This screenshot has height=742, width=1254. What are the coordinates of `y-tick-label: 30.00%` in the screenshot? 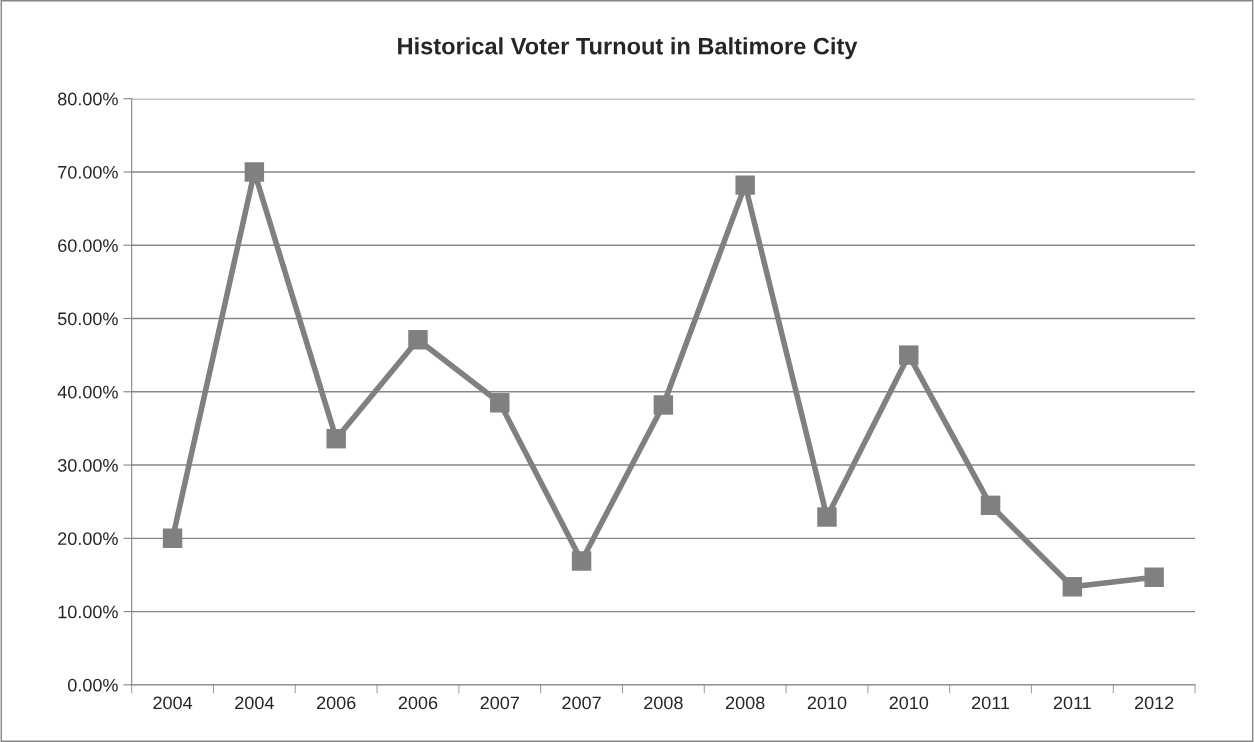 It's located at (87, 465).